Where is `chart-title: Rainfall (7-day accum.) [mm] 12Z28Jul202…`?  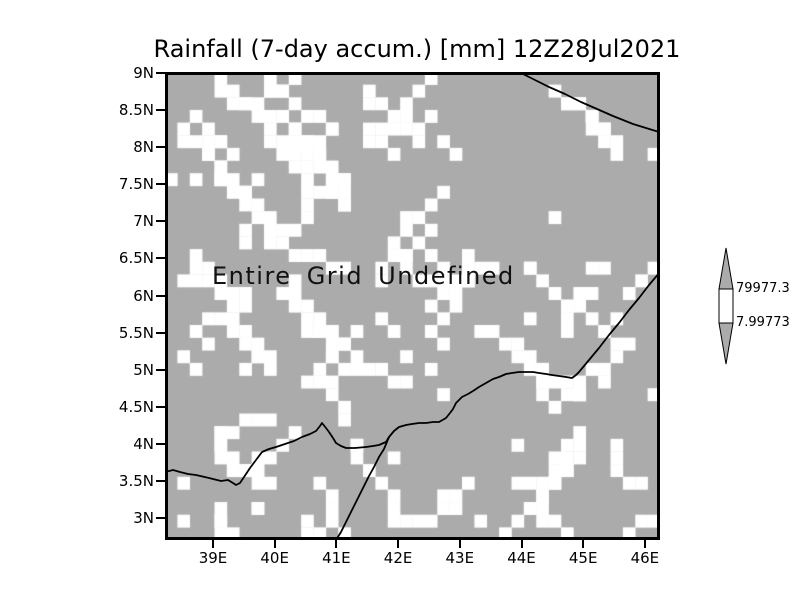
chart-title: Rainfall (7-day accum.) [mm] 12Z28Jul202… is located at coordinates (417, 49).